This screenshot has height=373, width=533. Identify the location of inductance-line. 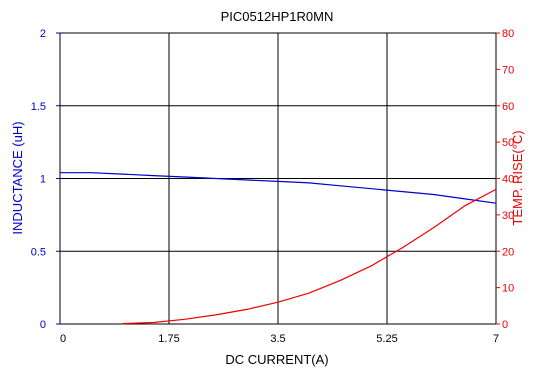
(278, 188).